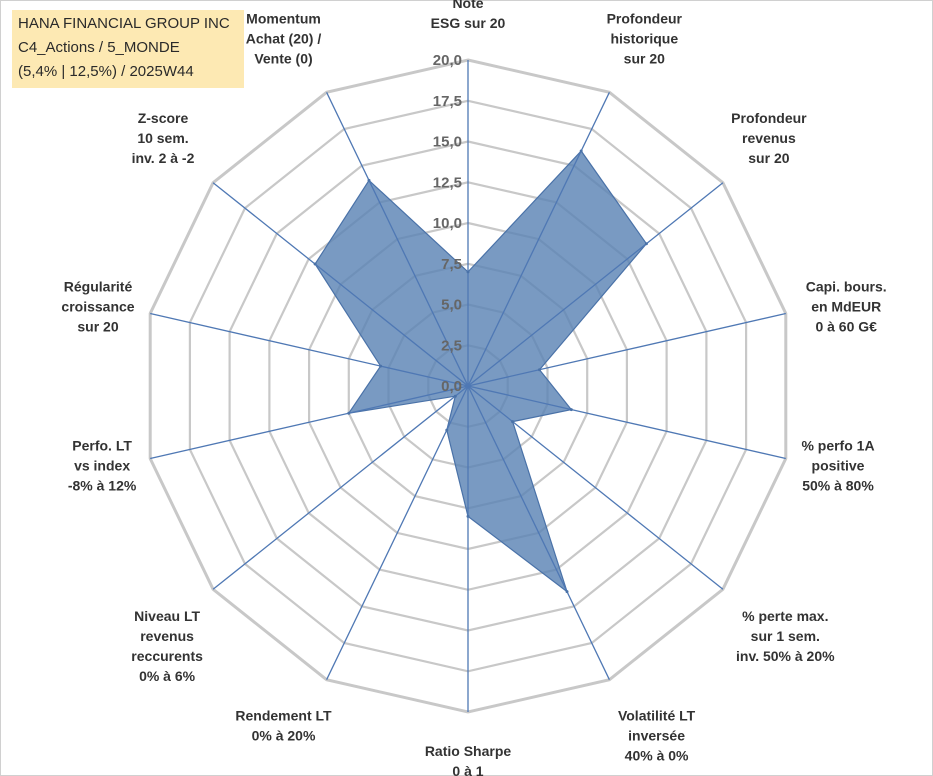 The width and height of the screenshot is (933, 776). What do you see at coordinates (846, 286) in the screenshot?
I see `axis-label-line: Capi. bours.` at bounding box center [846, 286].